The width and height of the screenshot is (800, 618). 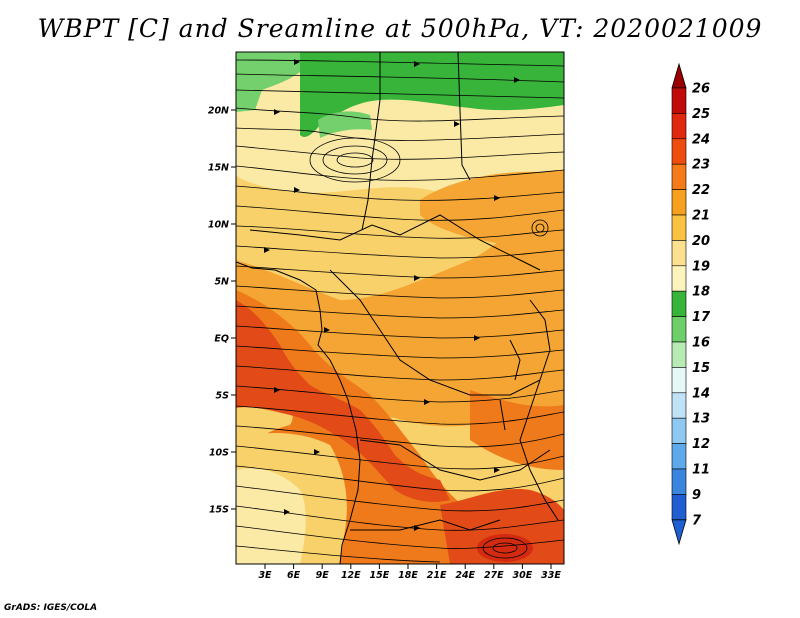 I want to click on colorbar-label: 13, so click(x=701, y=419).